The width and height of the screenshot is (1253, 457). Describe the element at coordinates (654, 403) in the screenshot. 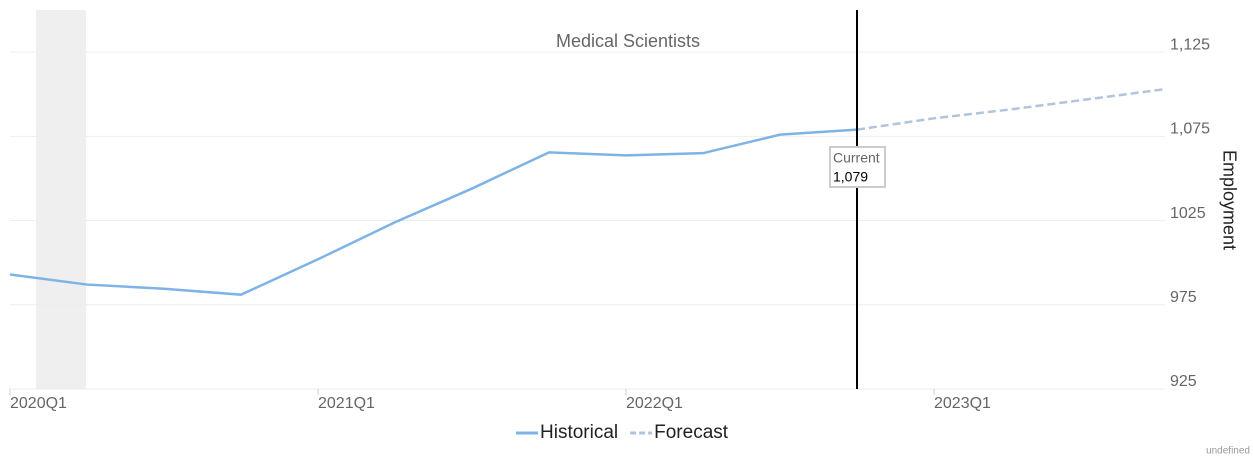

I see `x-tick-label: 2022Q1` at that location.